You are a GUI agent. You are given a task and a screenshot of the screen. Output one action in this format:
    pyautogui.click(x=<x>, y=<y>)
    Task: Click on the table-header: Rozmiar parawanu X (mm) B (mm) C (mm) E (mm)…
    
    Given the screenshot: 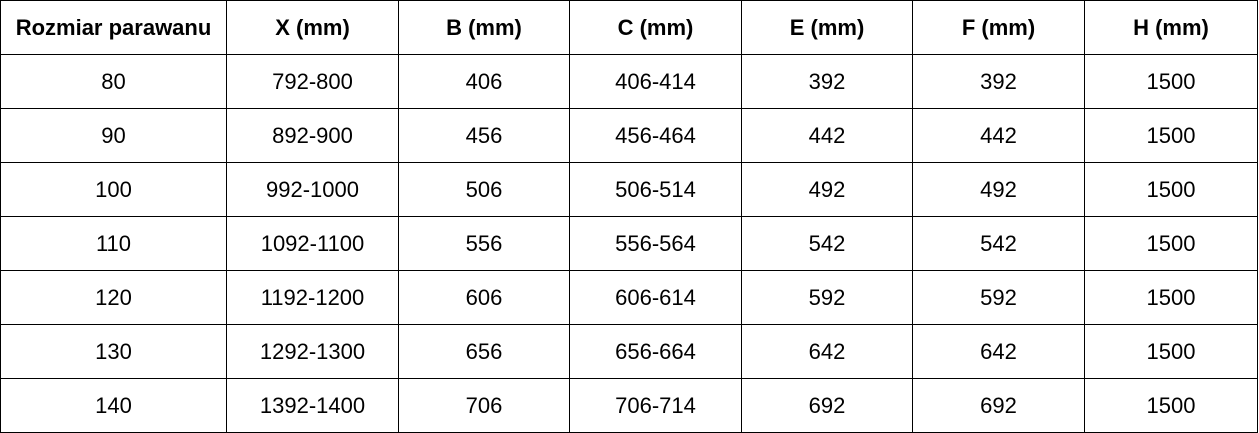 What is the action you would take?
    pyautogui.click(x=629, y=27)
    